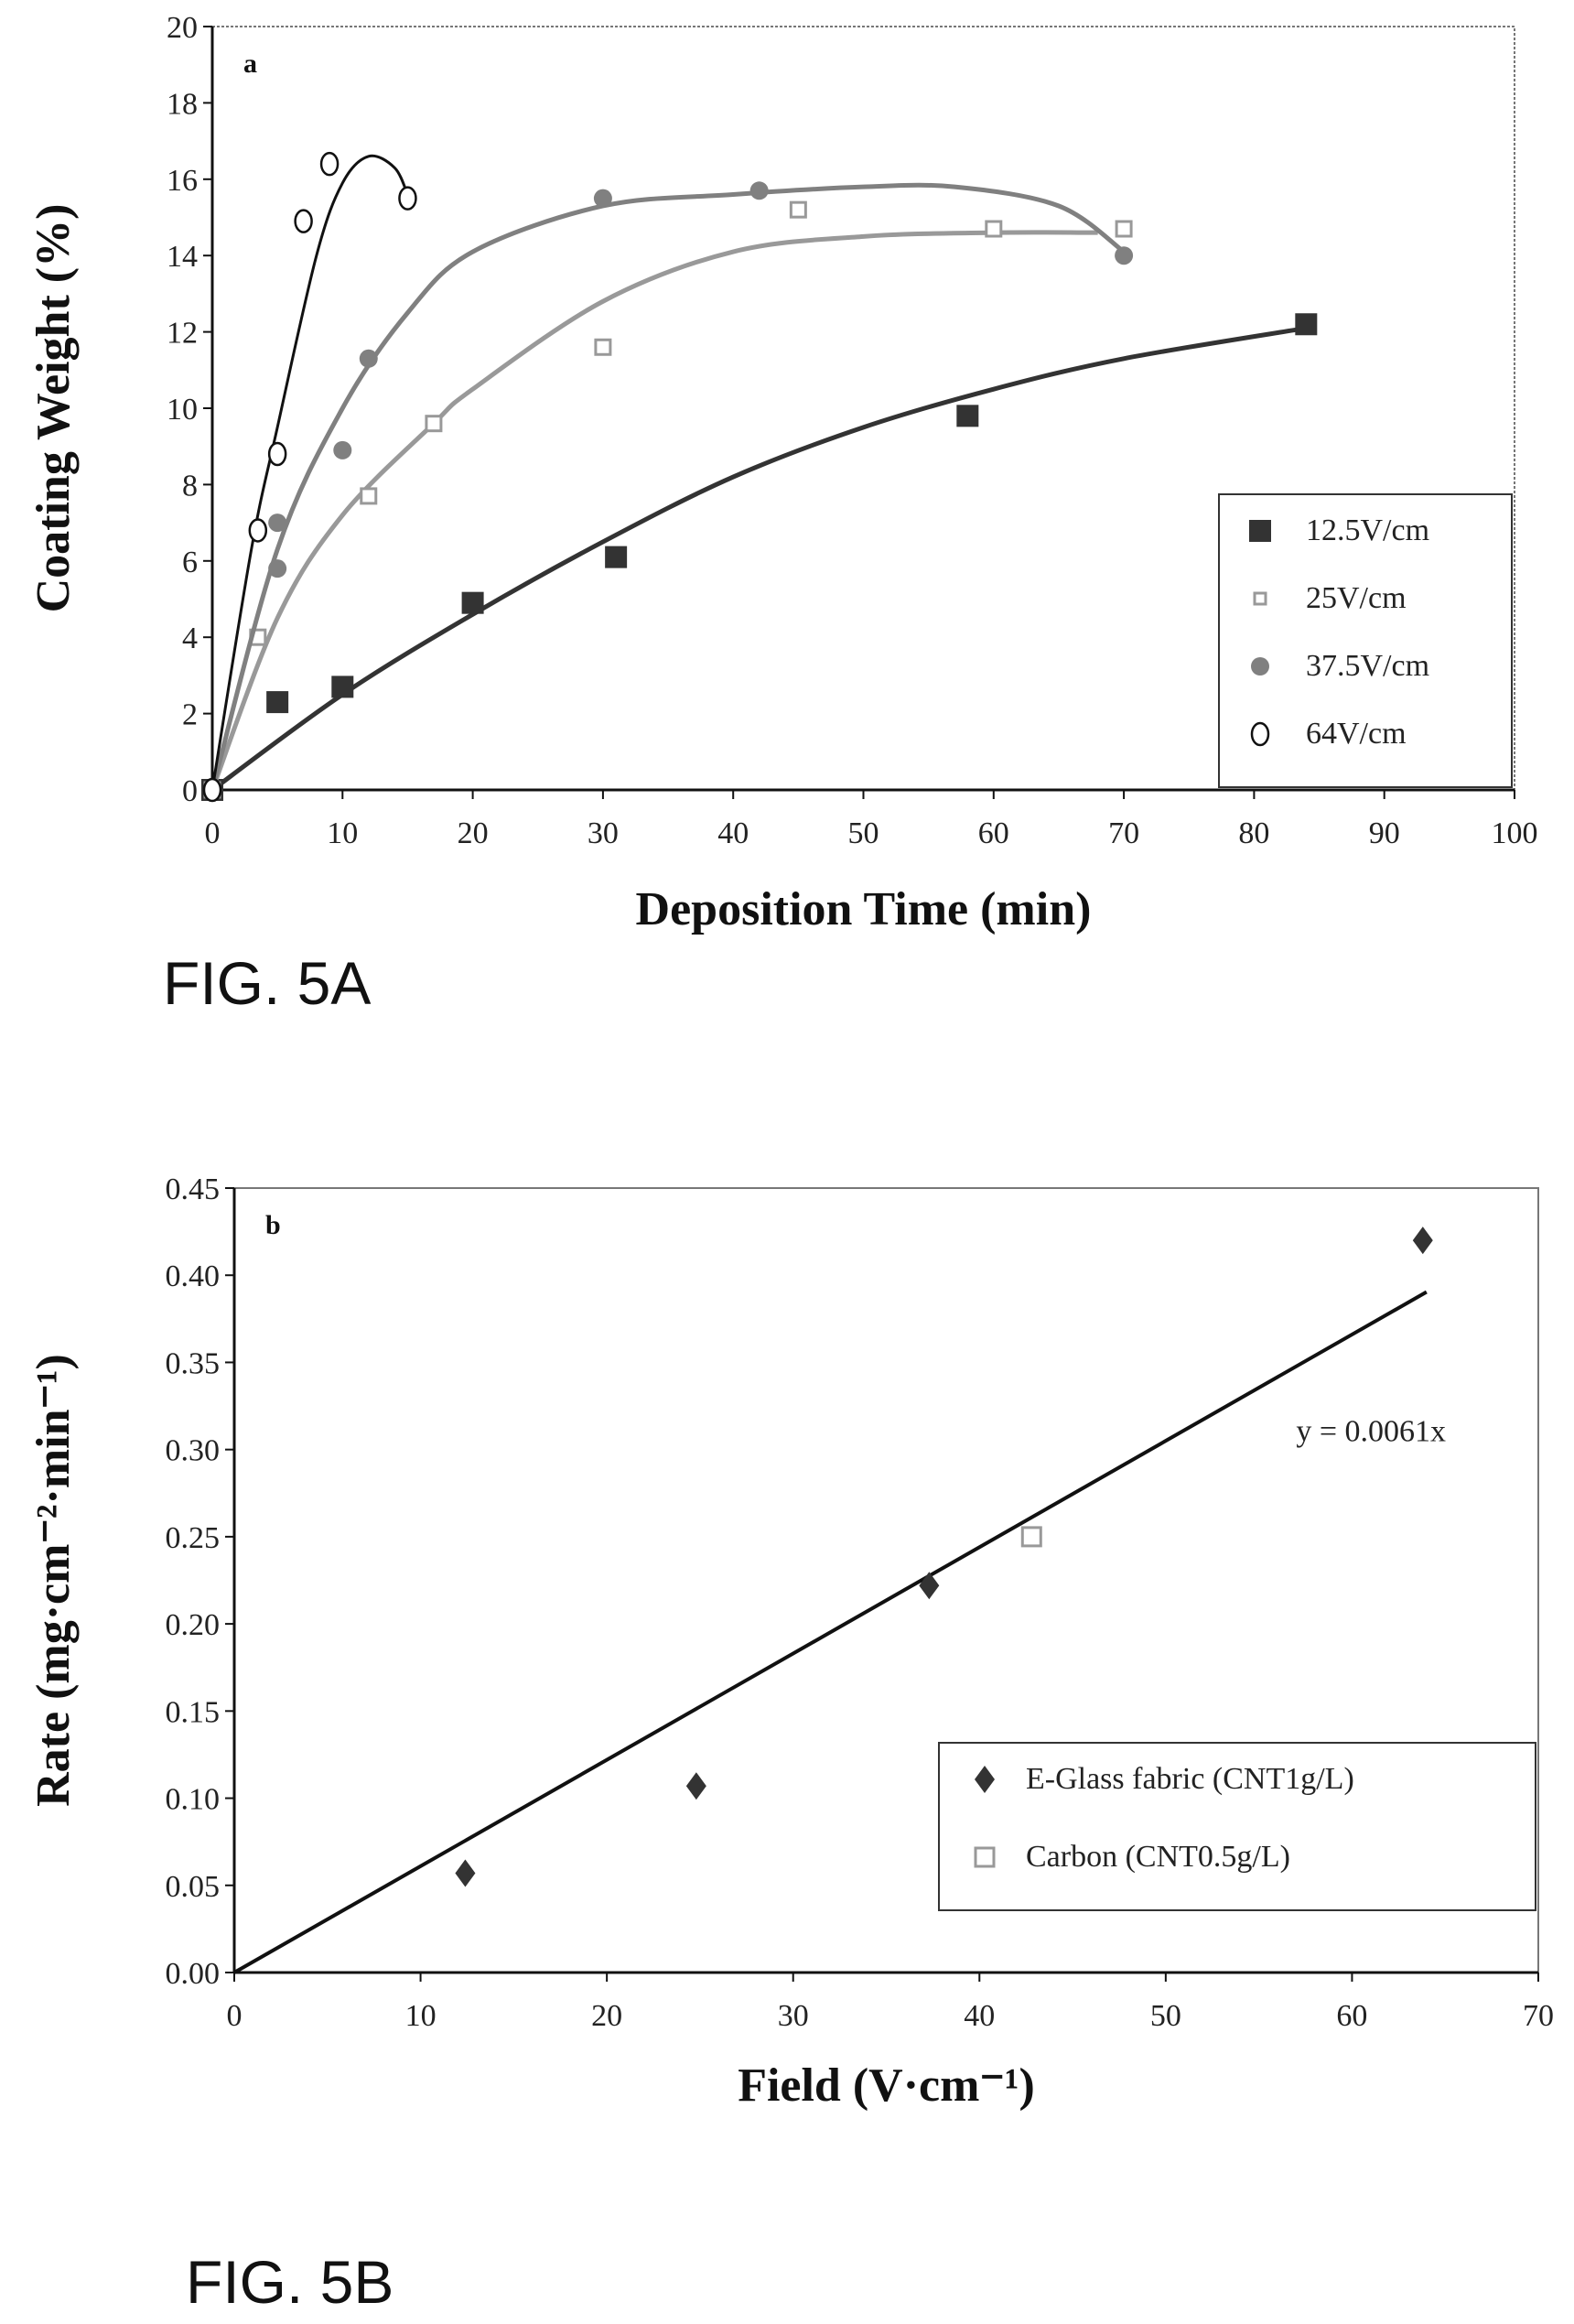 This screenshot has width=1574, height=2324. What do you see at coordinates (190, 562) in the screenshot?
I see `y-tick-label: 6` at bounding box center [190, 562].